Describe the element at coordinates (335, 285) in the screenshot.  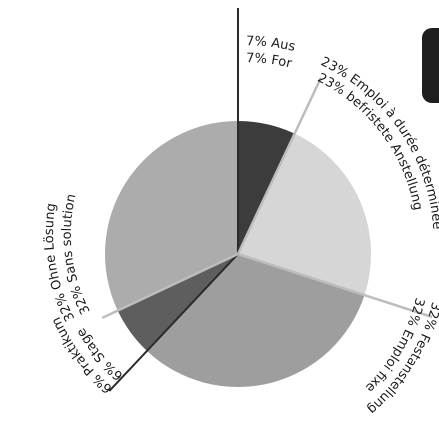
I see `leader-line-festanstellung` at that location.